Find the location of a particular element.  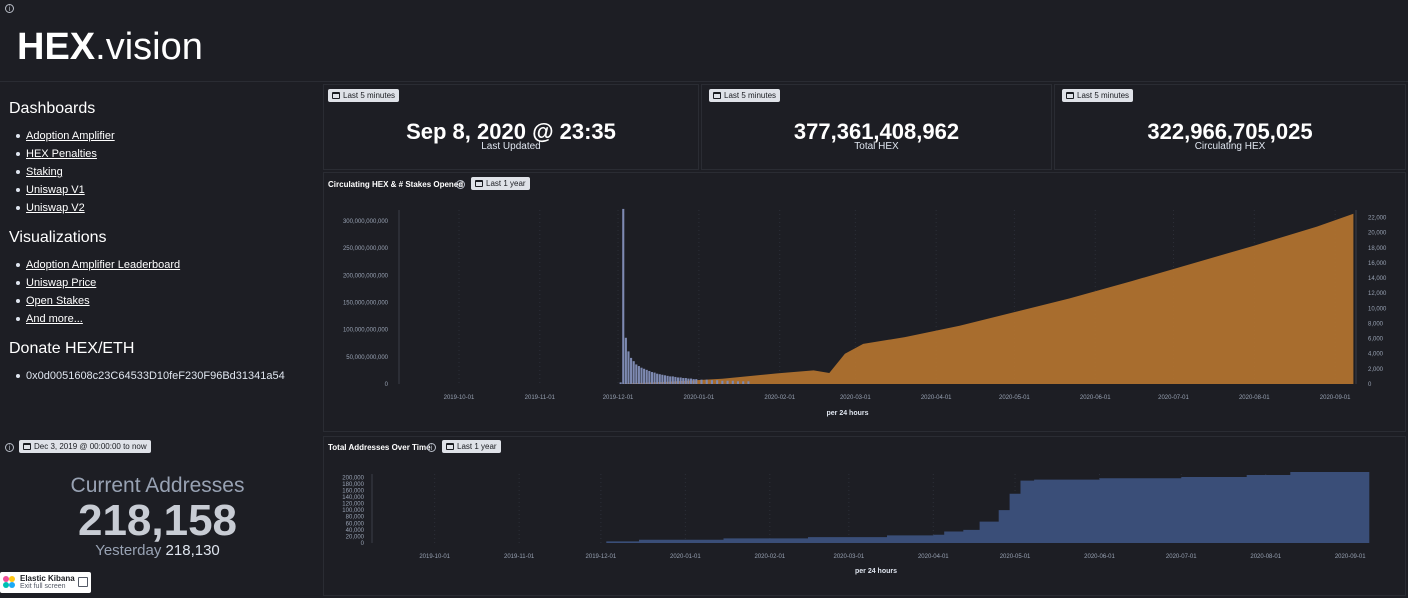

y-tick-label: 160,000 is located at coordinates (353, 491).